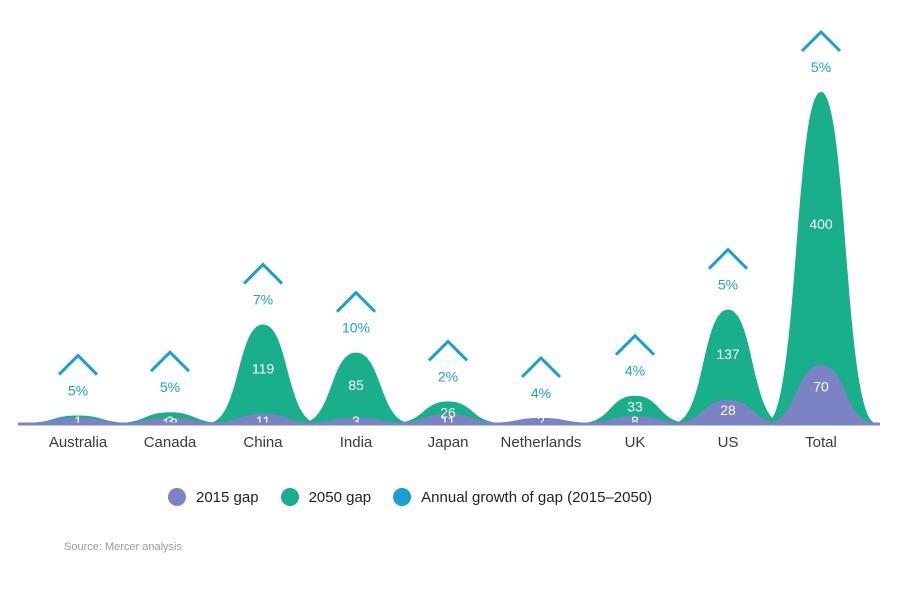  I want to click on area-2050-canada, so click(170, 417).